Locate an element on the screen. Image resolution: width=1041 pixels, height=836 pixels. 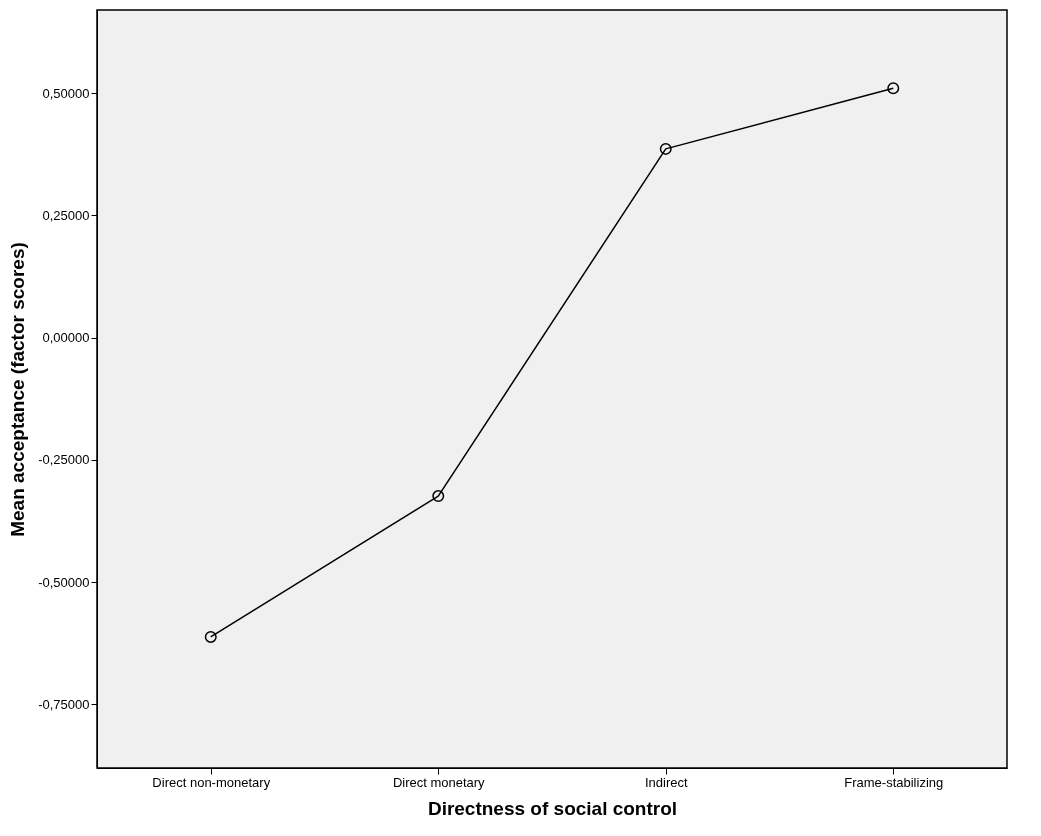
x-axis-title: Directness of social control is located at coordinates (552, 808).